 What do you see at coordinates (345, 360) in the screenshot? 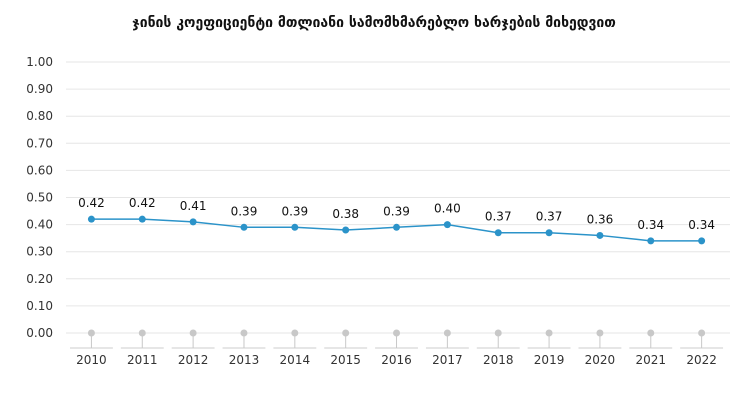
I see `x-tick-label: 2015` at bounding box center [345, 360].